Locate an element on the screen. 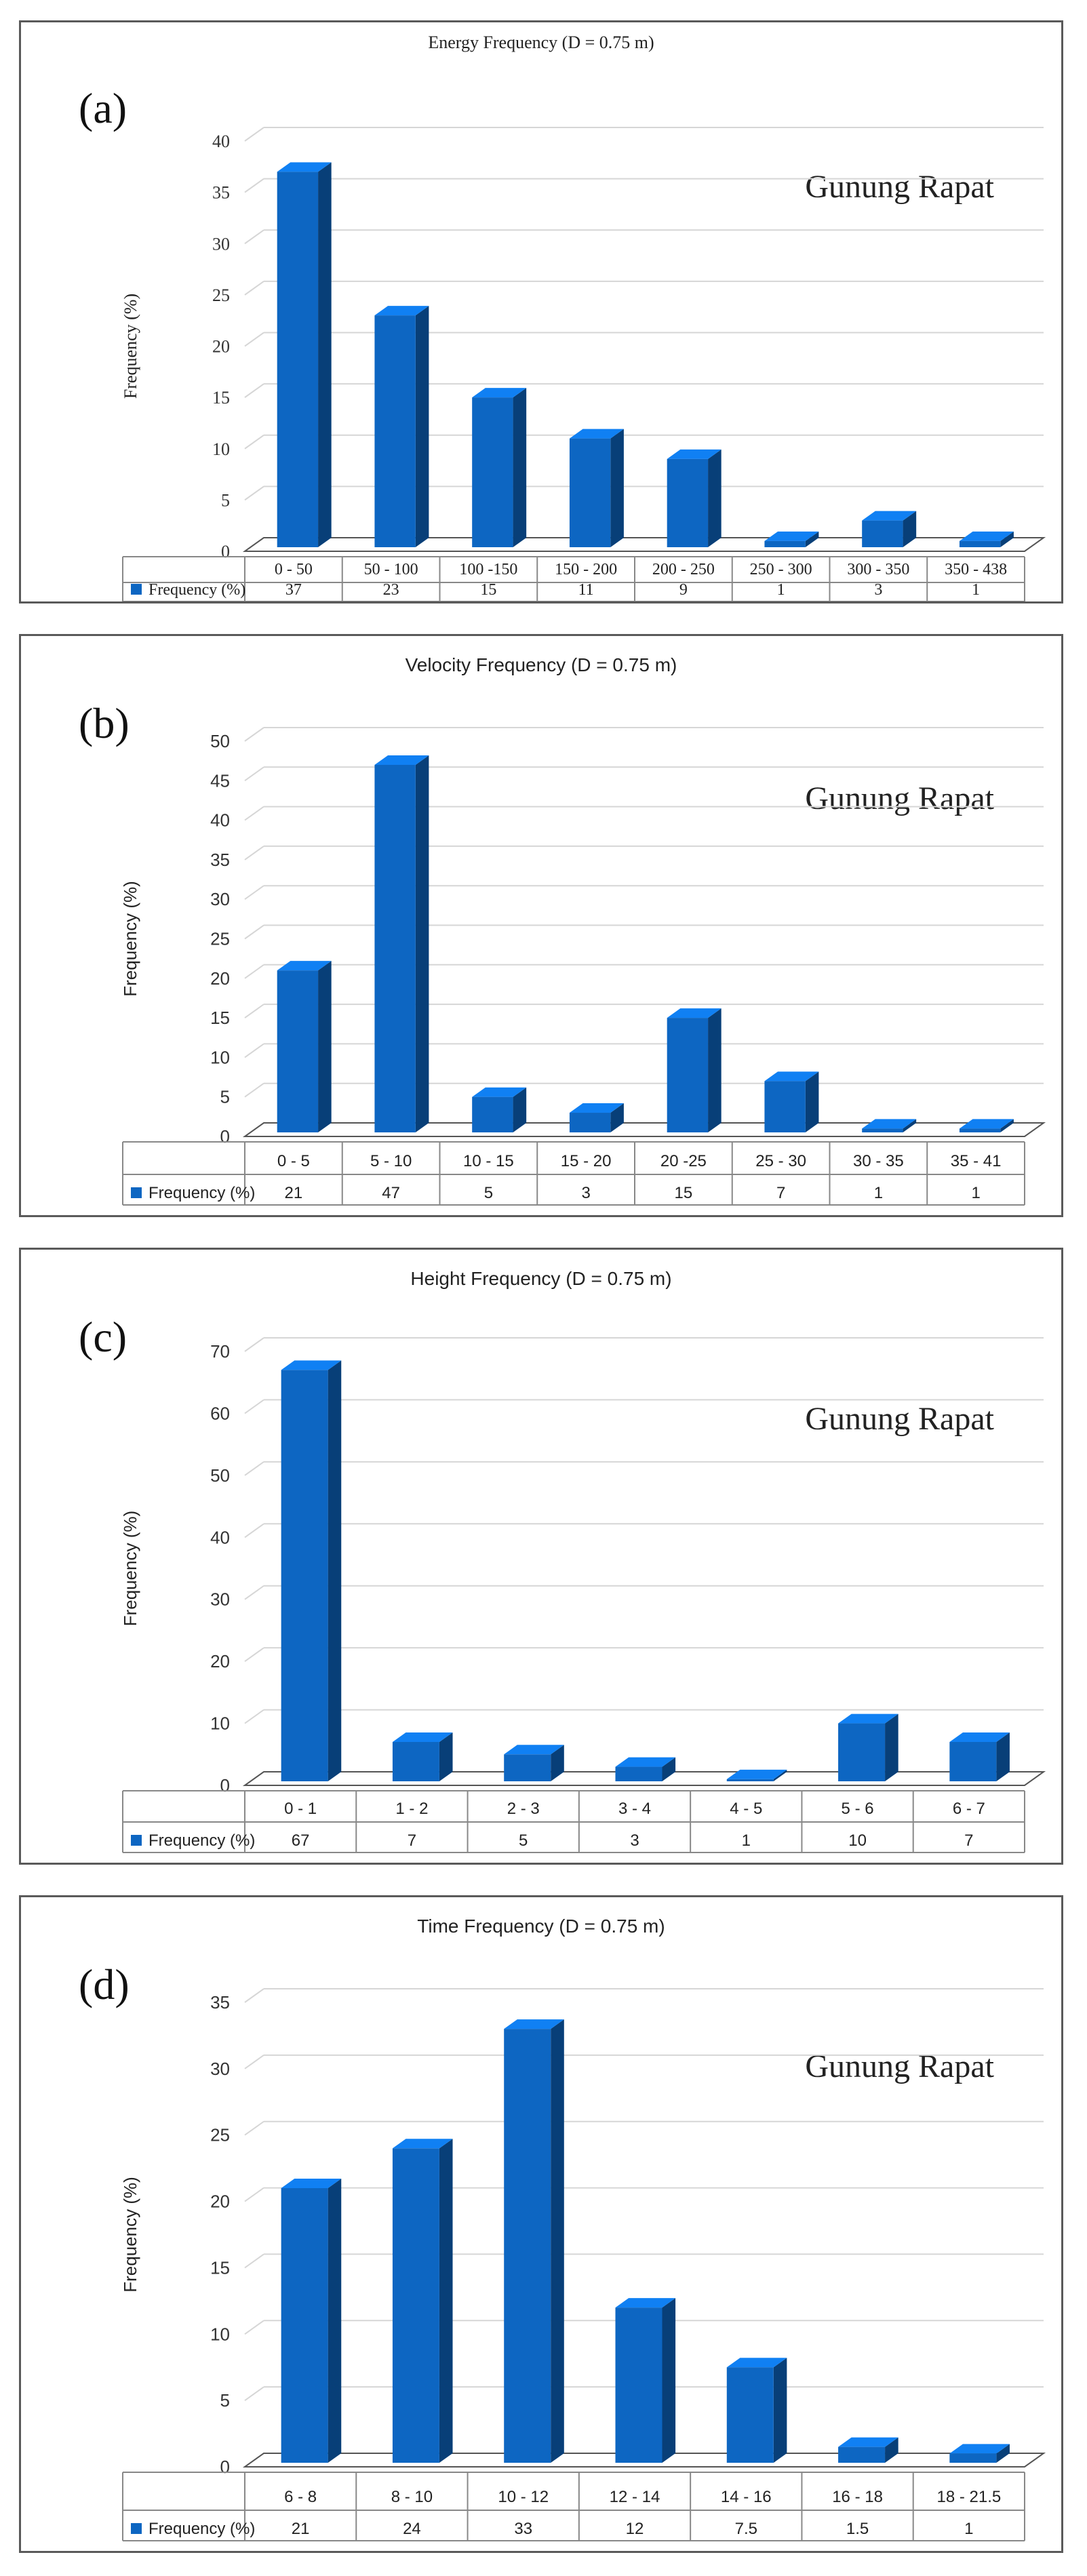  panel-label: (d) is located at coordinates (104, 1984).